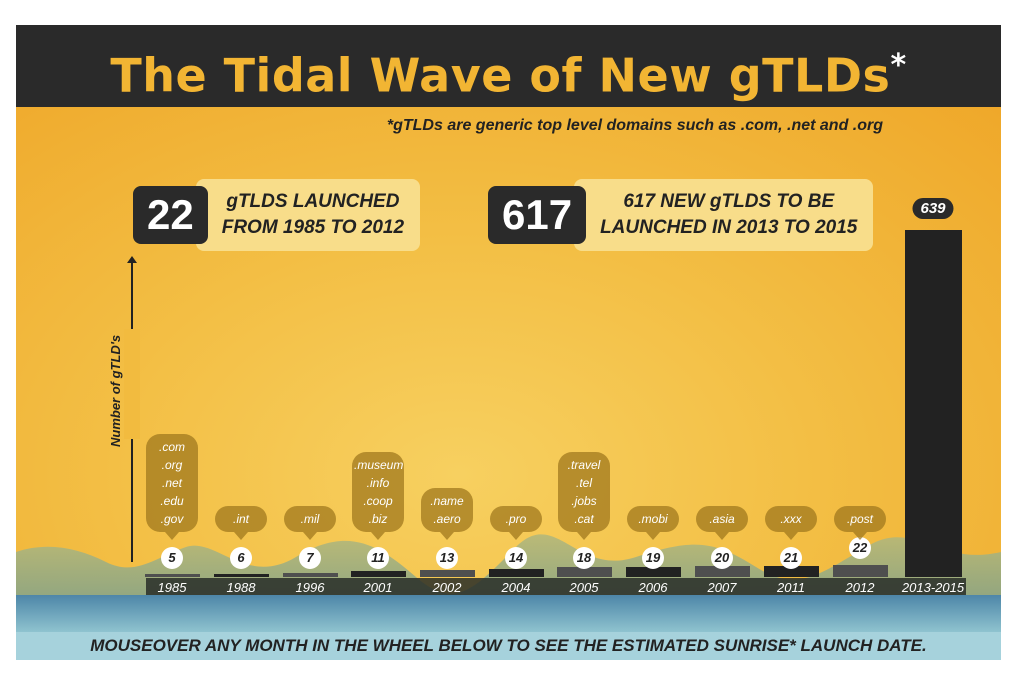 The height and width of the screenshot is (675, 1024). Describe the element at coordinates (584, 369) in the screenshot. I see `bar-column: 2005 18 .travel .tel .jobs .cat` at that location.